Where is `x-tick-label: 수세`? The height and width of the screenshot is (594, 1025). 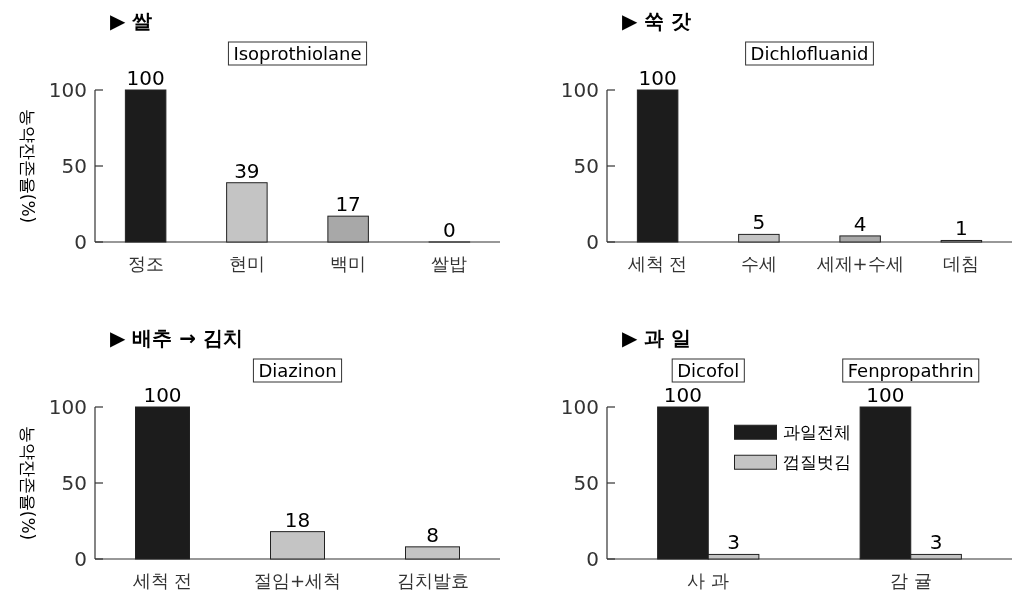 x-tick-label: 수세 is located at coordinates (758, 263).